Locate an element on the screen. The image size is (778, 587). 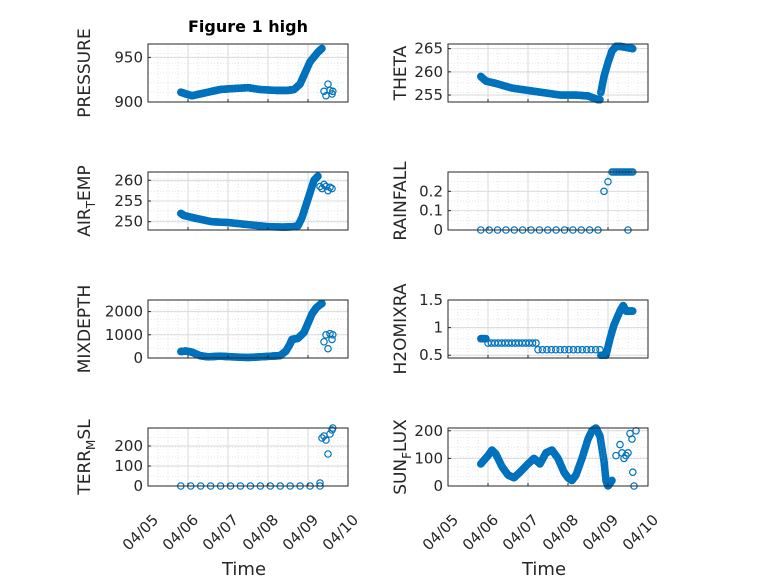
y-axis-label: THETA is located at coordinates (401, 73).